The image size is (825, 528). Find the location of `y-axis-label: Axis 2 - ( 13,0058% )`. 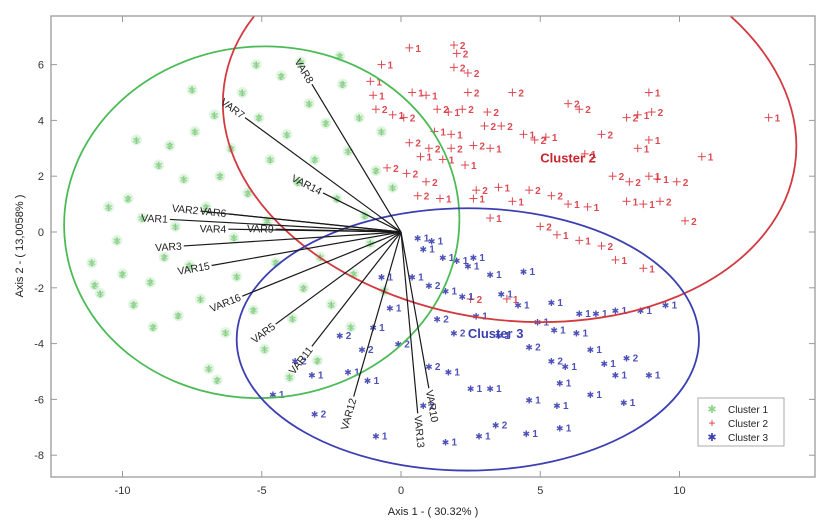

y-axis-label: Axis 2 - ( 13,0058% ) is located at coordinates (20, 246).